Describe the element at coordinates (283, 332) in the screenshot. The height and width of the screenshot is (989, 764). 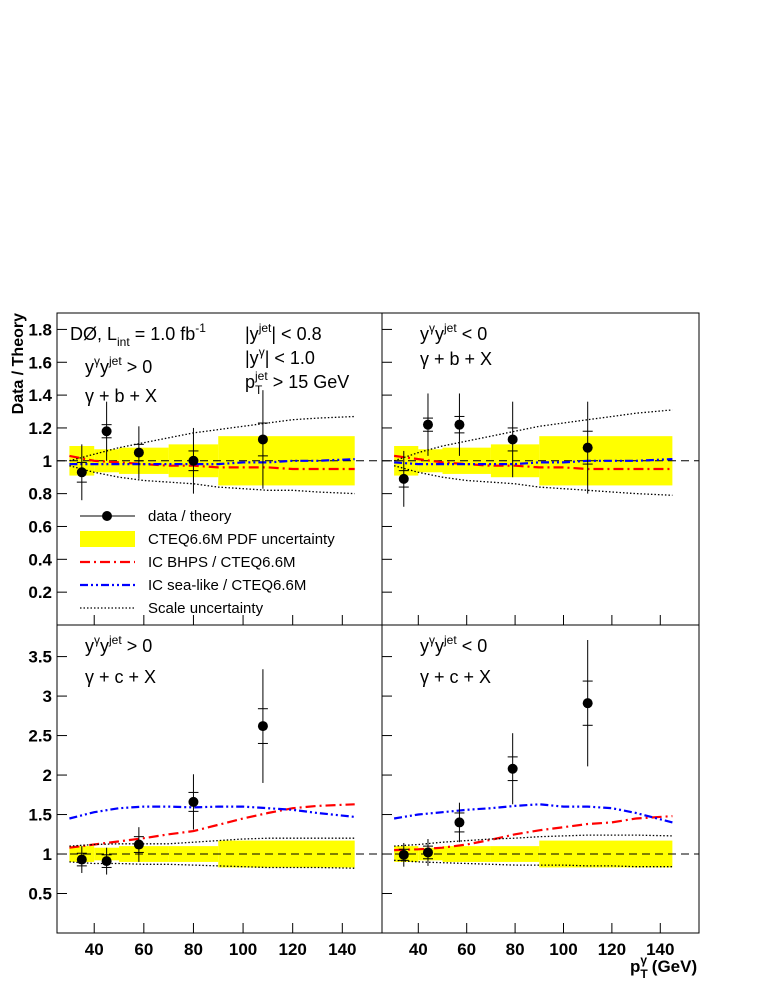
I see `annotation: |yjet| < 0.8` at that location.